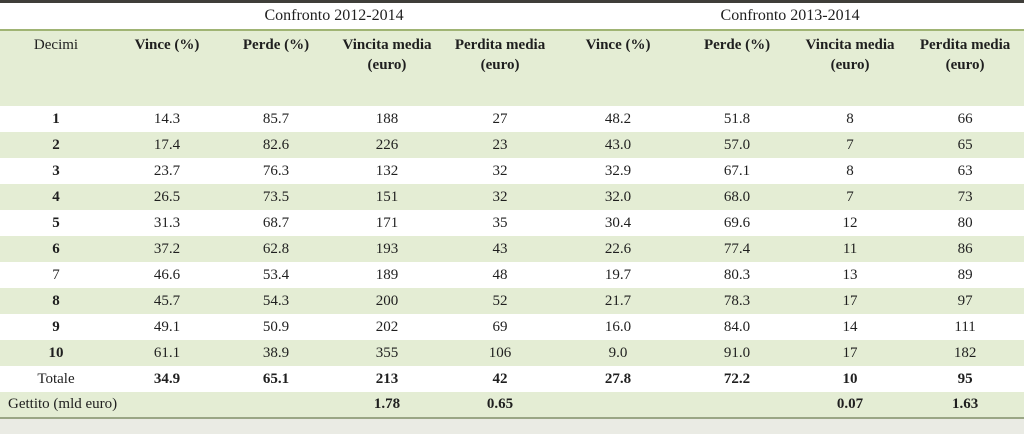 The width and height of the screenshot is (1024, 434). I want to click on decimi-cell: 1, so click(56, 119).